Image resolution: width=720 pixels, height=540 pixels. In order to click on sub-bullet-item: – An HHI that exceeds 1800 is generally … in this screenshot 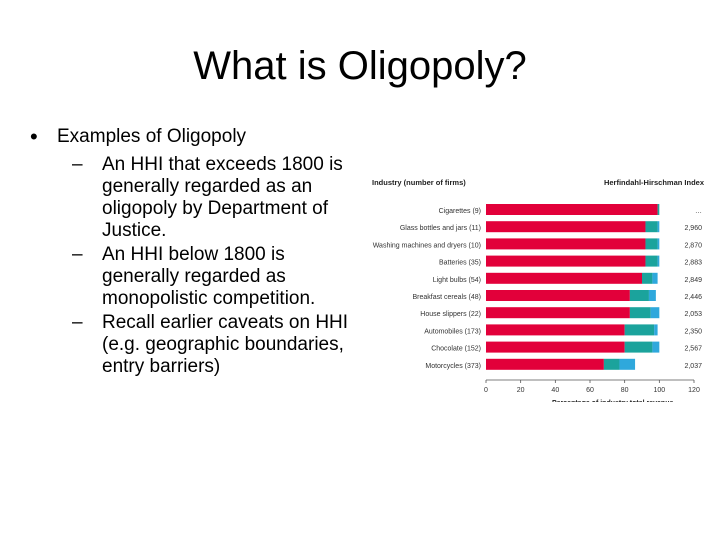, I will do `click(216, 198)`.